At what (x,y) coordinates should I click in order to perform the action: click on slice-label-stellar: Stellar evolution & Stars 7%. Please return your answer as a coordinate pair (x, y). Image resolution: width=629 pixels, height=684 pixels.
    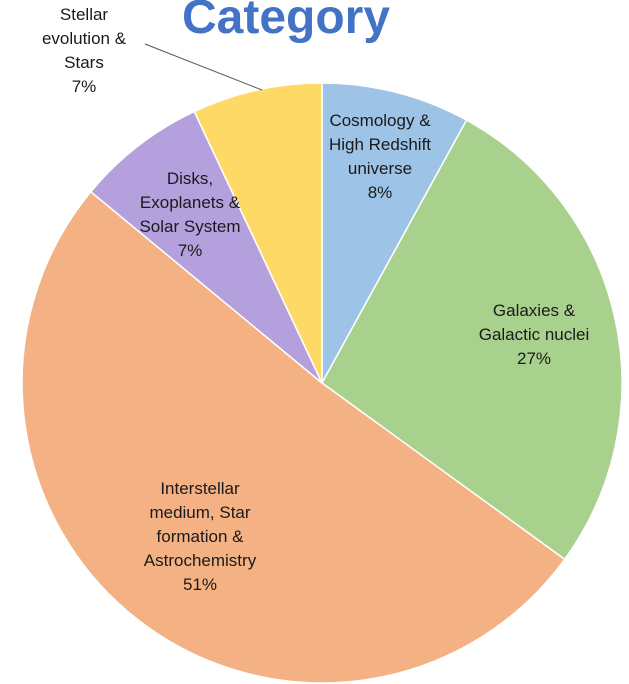
    Looking at the image, I should click on (84, 50).